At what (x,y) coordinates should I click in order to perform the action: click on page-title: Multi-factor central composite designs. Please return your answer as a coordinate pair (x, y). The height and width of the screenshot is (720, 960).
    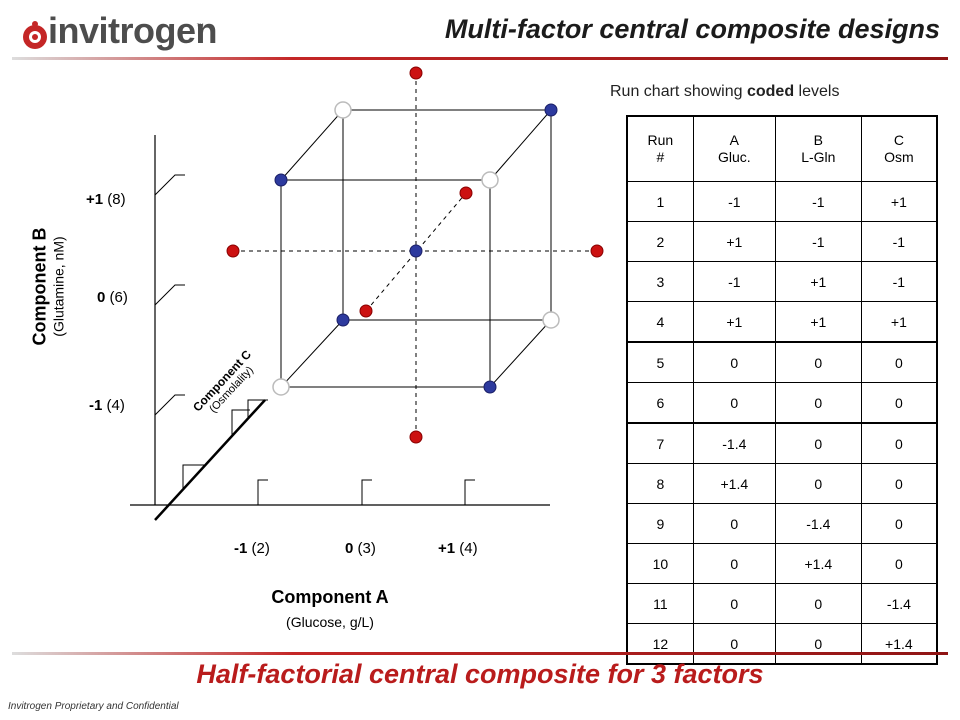
    Looking at the image, I should click on (692, 29).